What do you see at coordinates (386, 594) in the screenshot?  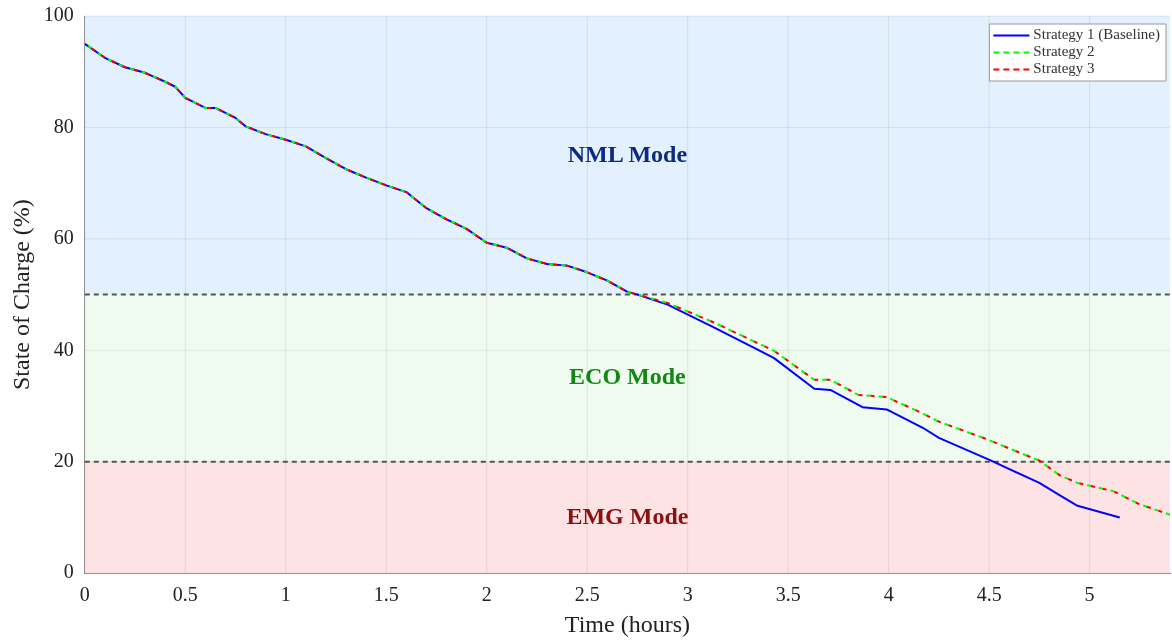 I see `x-tick-label: 1.5` at bounding box center [386, 594].